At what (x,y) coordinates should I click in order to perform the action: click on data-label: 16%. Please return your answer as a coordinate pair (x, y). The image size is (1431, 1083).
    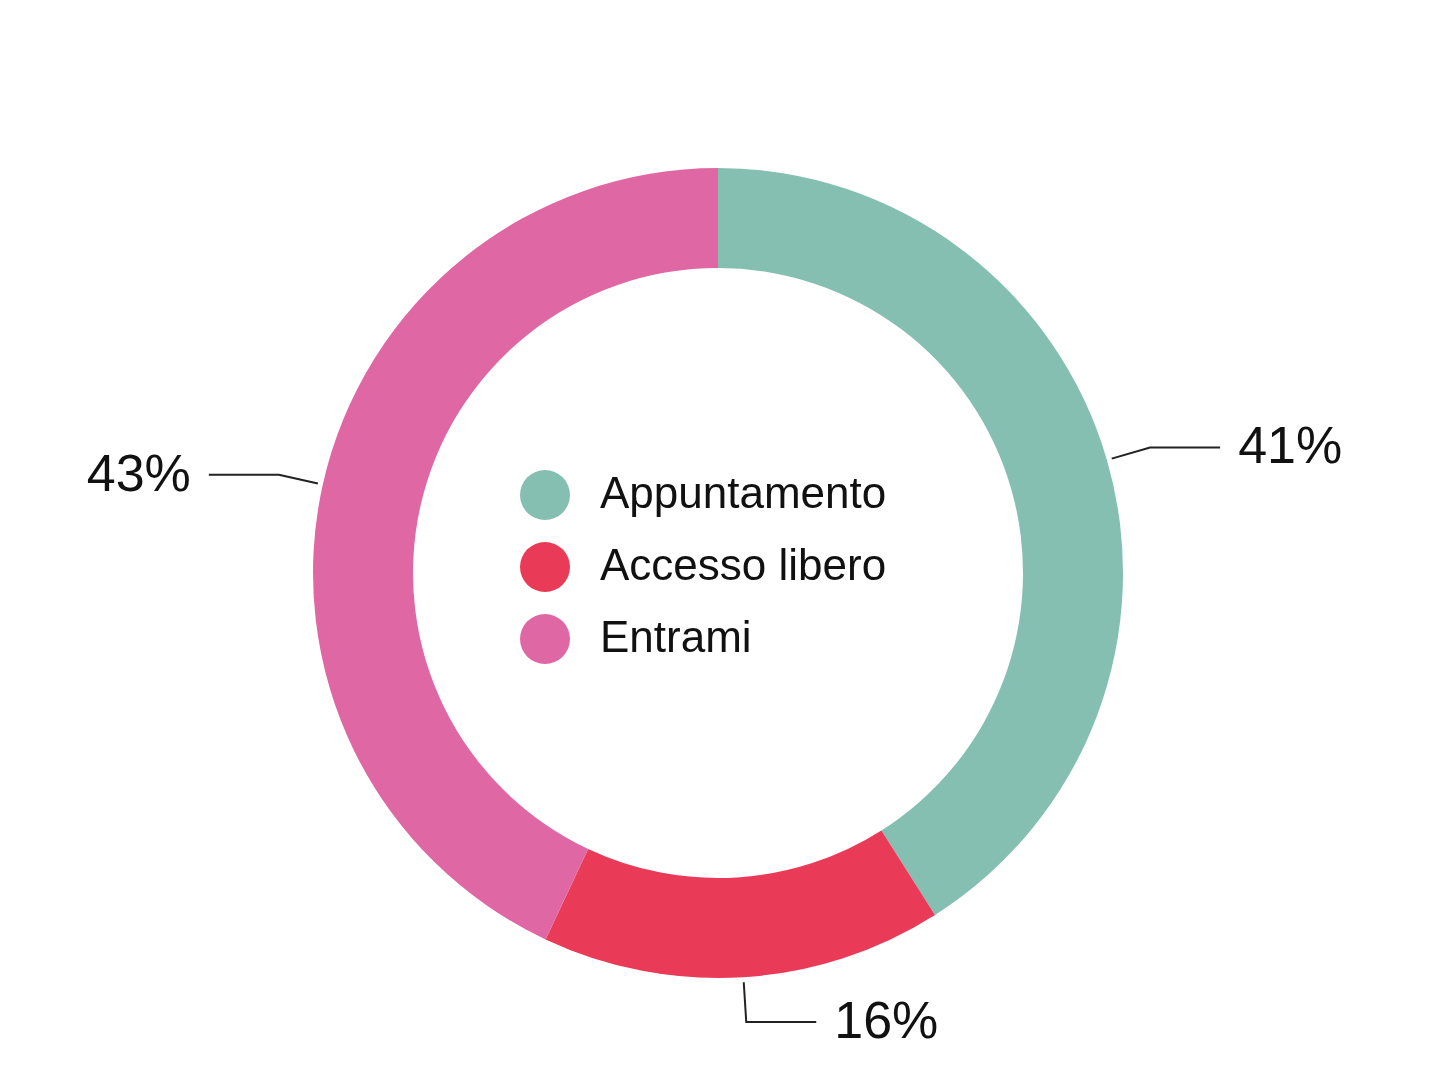
    Looking at the image, I should click on (886, 1020).